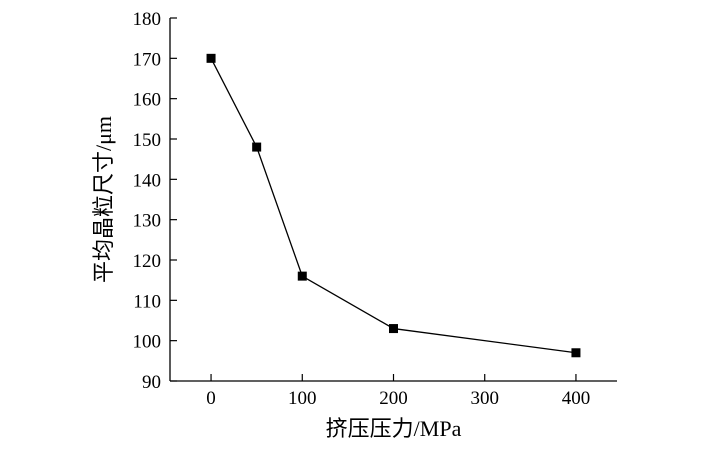  What do you see at coordinates (147, 59) in the screenshot?
I see `y-tick-label-170: 170` at bounding box center [147, 59].